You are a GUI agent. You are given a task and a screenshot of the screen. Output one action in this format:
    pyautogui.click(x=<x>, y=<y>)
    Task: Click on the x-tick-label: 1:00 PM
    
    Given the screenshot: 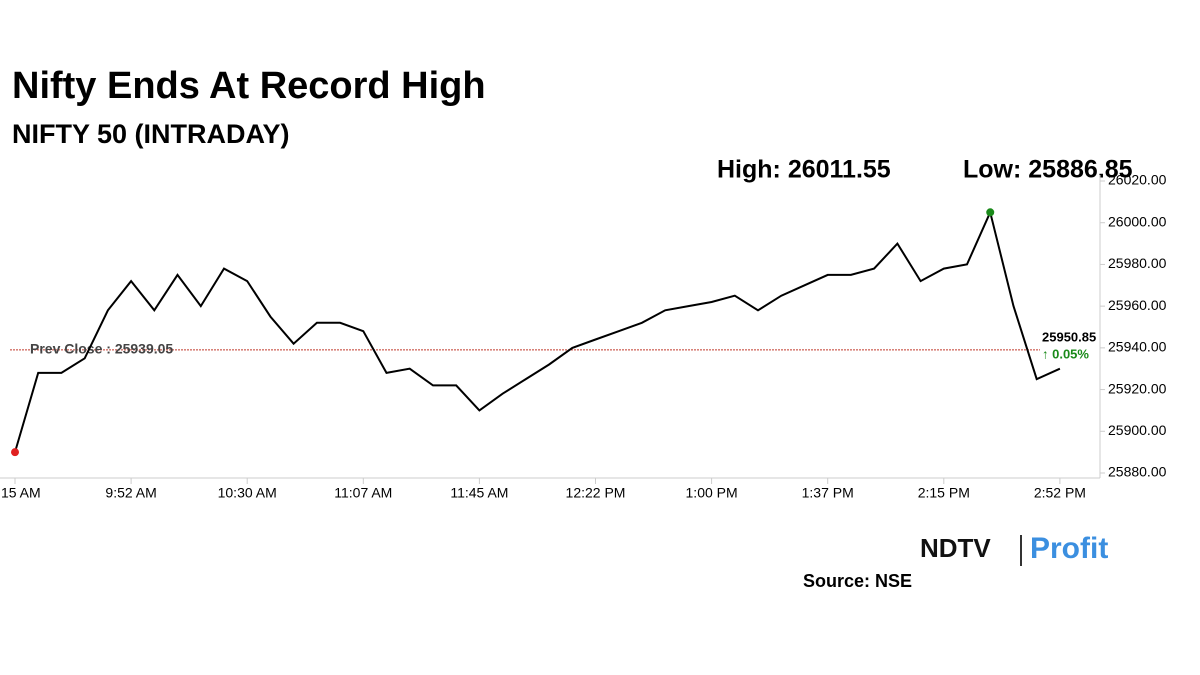 What is the action you would take?
    pyautogui.click(x=712, y=493)
    